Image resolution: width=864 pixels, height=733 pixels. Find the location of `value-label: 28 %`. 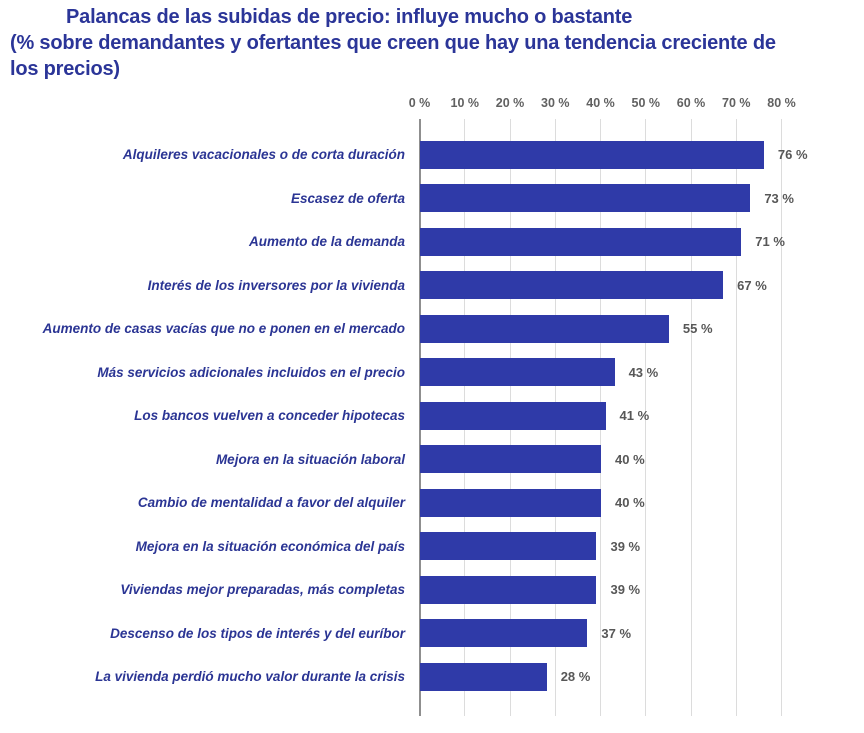

value-label: 28 % is located at coordinates (575, 677).